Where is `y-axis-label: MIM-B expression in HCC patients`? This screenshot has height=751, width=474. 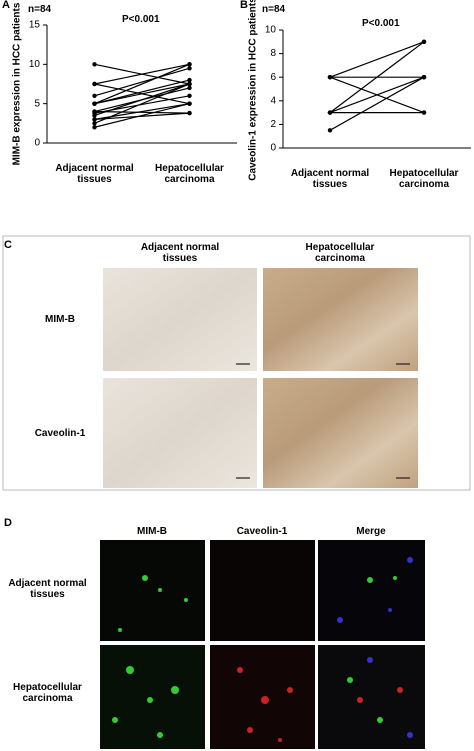 y-axis-label: MIM-B expression in HCC patients is located at coordinates (17, 83).